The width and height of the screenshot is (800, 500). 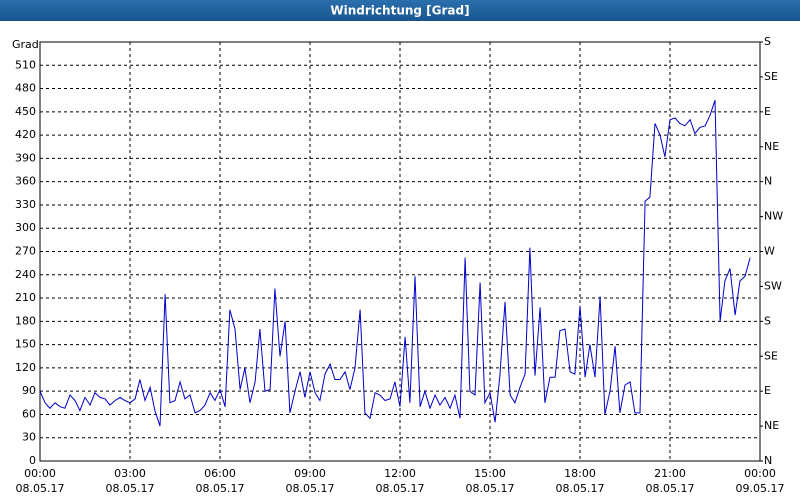 I want to click on y-tick-label: 270, so click(x=25, y=251).